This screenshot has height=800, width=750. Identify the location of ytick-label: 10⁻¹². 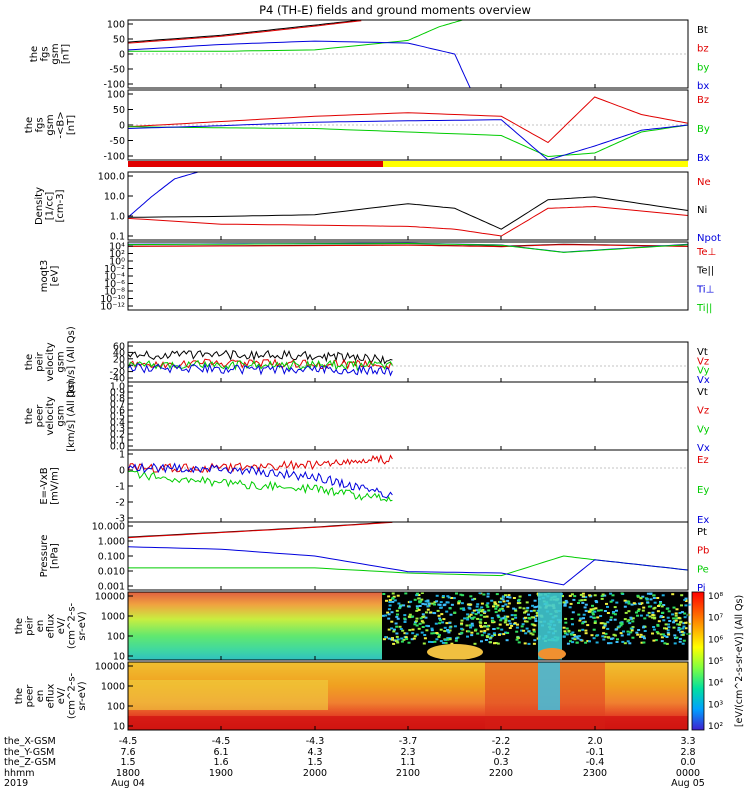
(112, 307).